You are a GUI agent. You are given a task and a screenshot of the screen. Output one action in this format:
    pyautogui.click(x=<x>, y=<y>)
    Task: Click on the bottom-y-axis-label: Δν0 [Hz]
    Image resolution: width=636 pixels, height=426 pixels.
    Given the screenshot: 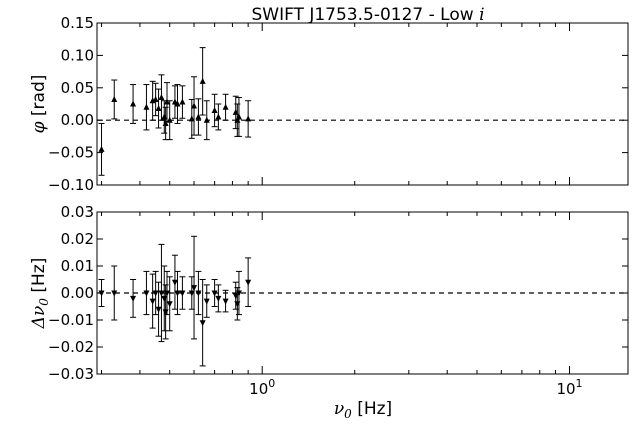 What is the action you would take?
    pyautogui.click(x=40, y=294)
    